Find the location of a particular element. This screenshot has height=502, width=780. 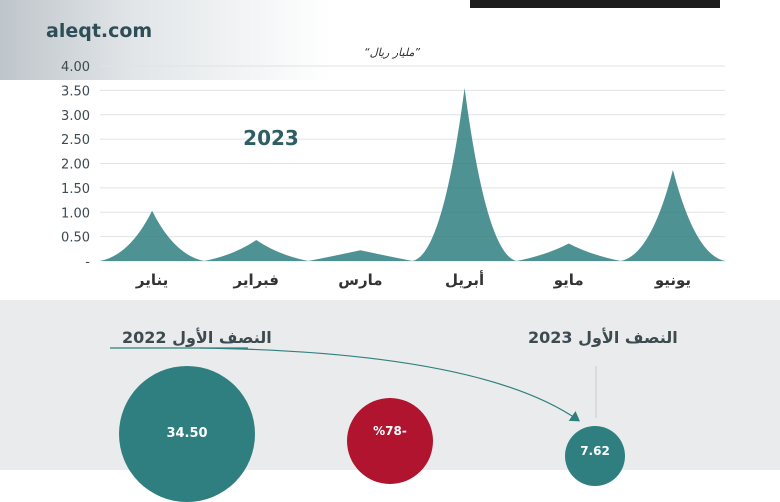

x-tick-label: مارس is located at coordinates (360, 280).